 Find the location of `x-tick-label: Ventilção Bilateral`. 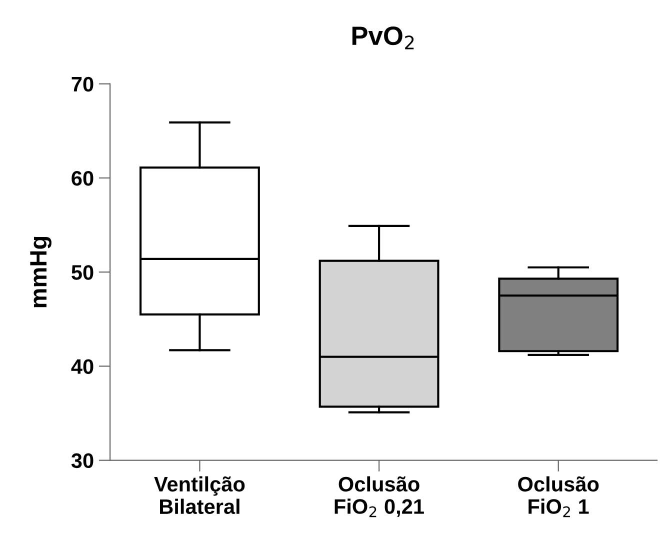

x-tick-label: Ventilção Bilateral is located at coordinates (199, 495).